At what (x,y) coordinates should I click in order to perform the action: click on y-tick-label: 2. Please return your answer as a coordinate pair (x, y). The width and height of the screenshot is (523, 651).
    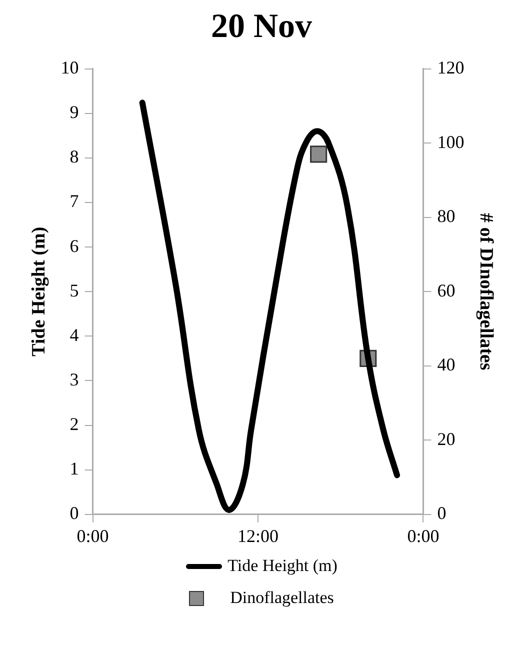
    Looking at the image, I should click on (74, 424).